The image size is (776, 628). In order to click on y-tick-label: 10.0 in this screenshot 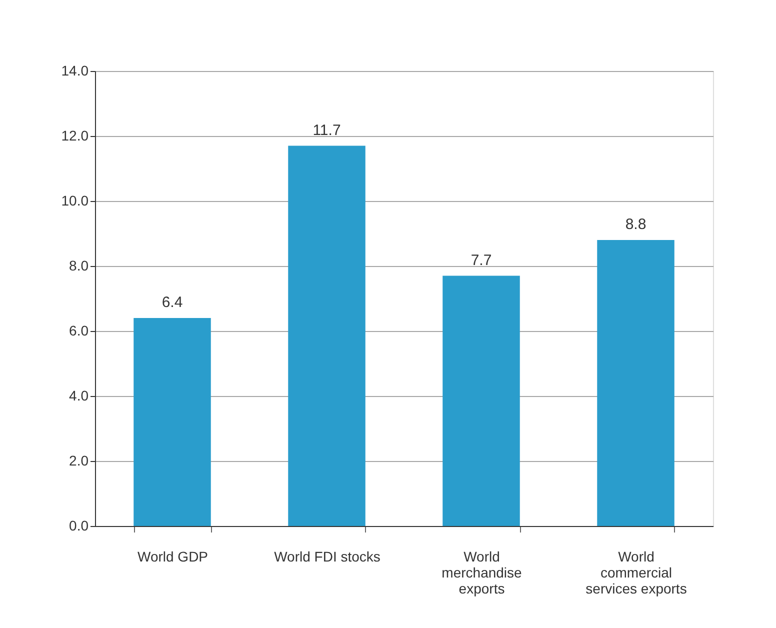, I will do `click(75, 200)`.